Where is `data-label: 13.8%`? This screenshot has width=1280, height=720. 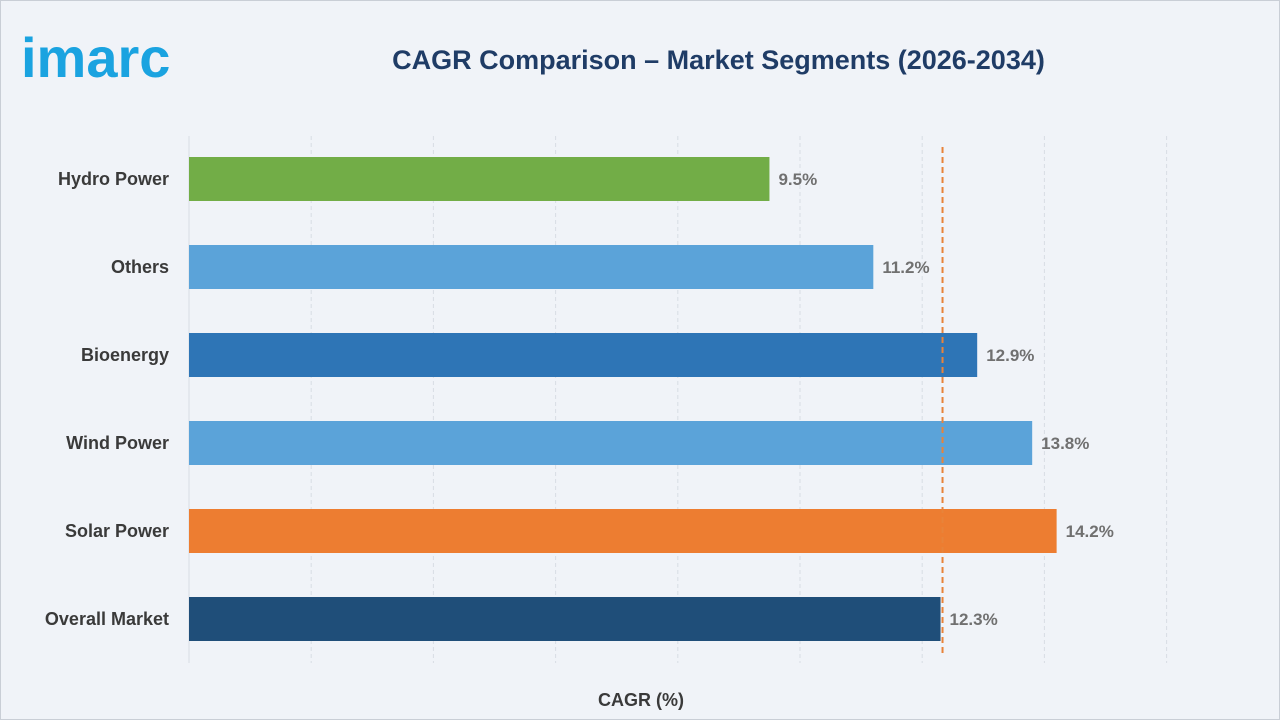
data-label: 13.8% is located at coordinates (1065, 443).